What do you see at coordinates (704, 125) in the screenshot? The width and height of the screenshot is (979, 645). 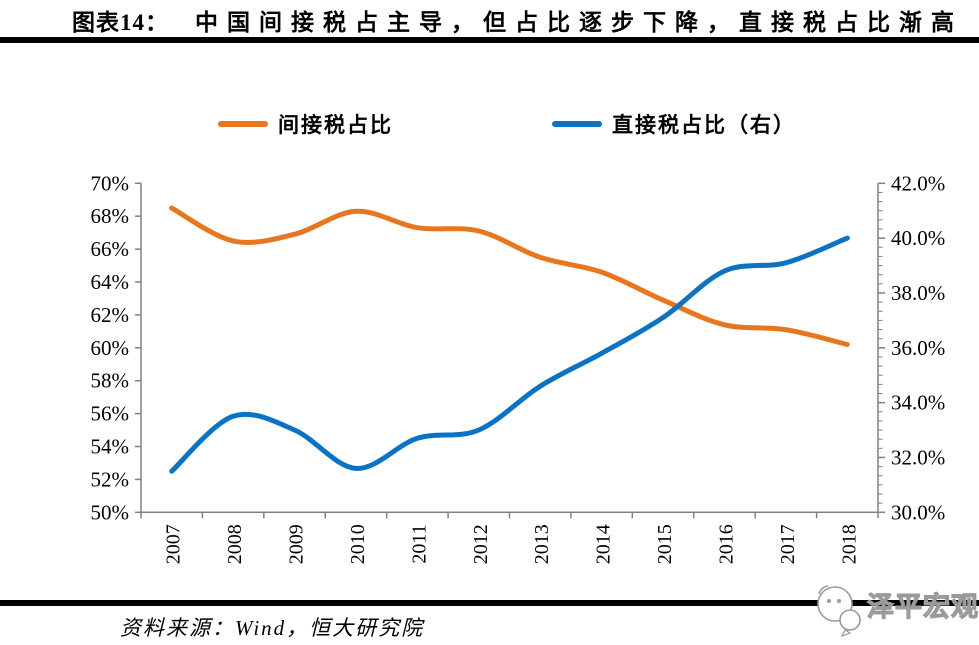 I see `legend-label-direct-tax: 直接税占比（右）` at bounding box center [704, 125].